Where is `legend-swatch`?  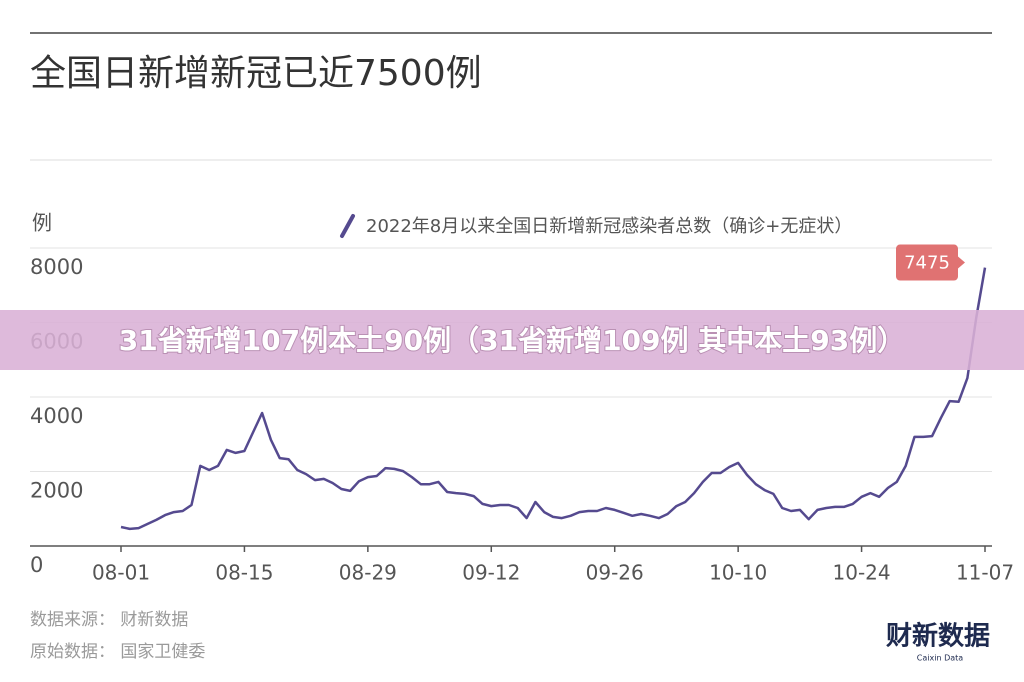 legend-swatch is located at coordinates (347, 226).